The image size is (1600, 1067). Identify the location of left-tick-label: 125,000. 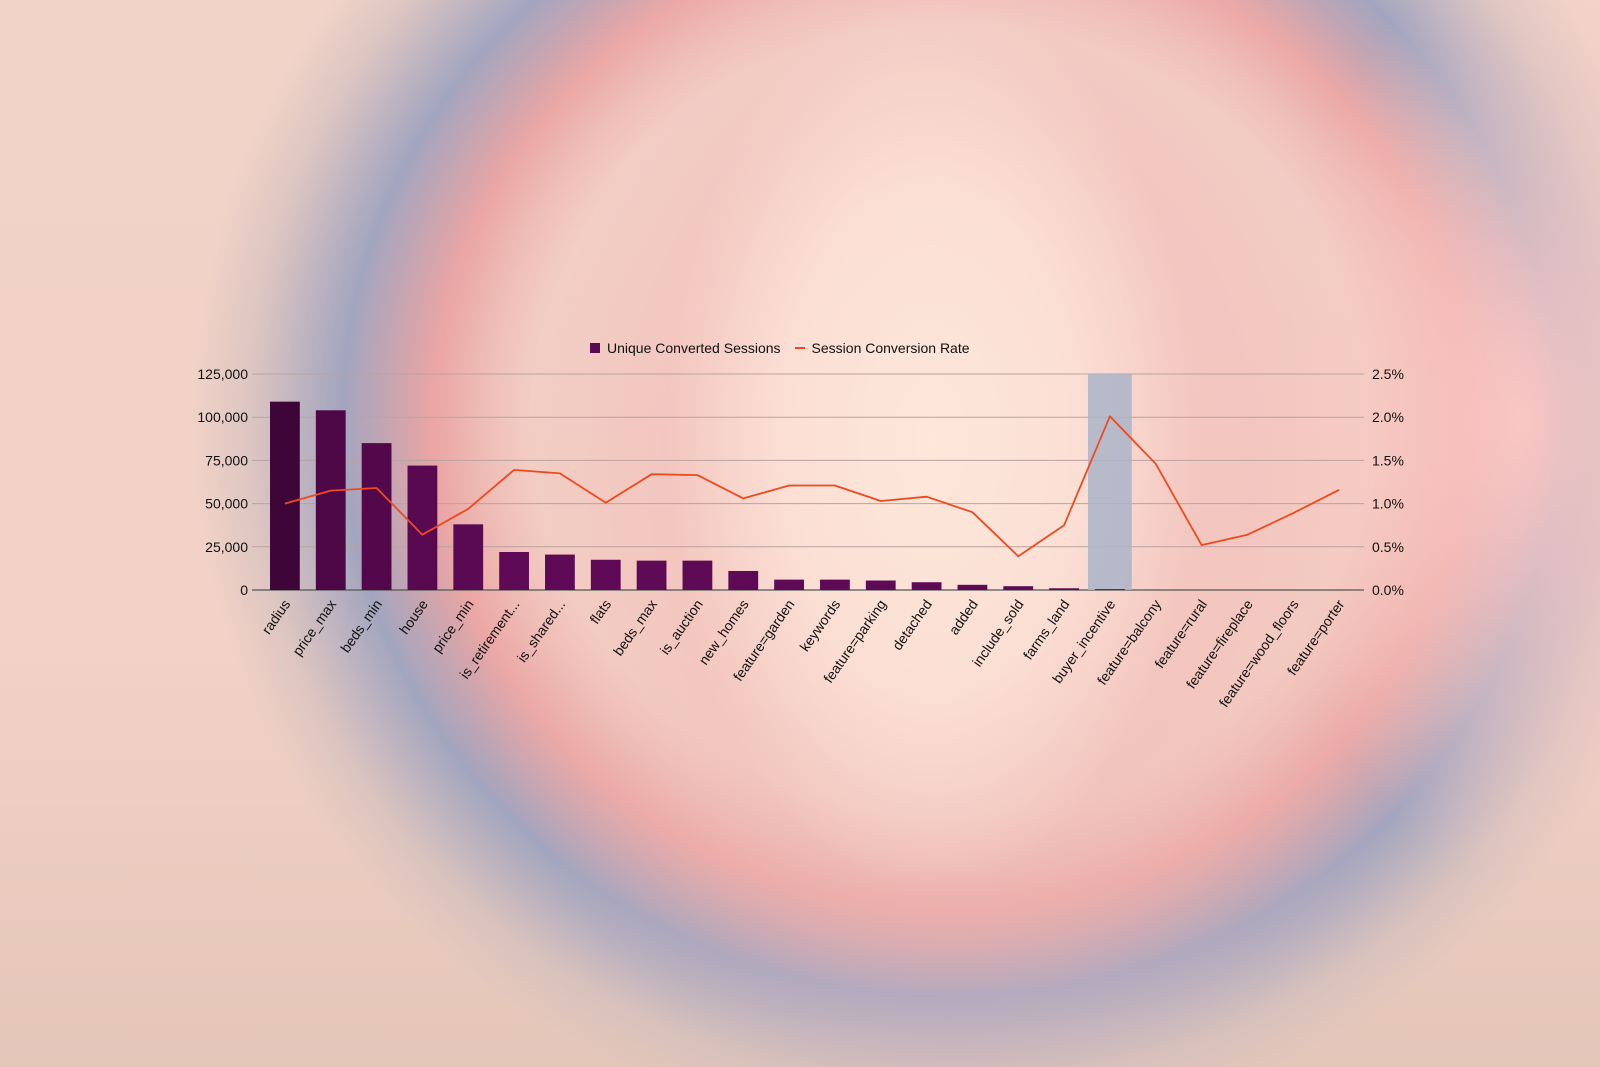
(222, 374).